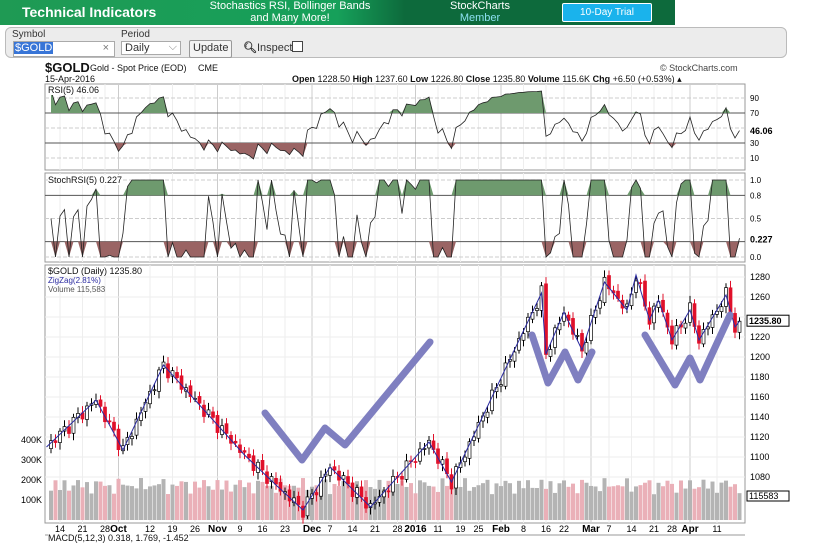  I want to click on x-tick-label: 16, so click(262, 529).